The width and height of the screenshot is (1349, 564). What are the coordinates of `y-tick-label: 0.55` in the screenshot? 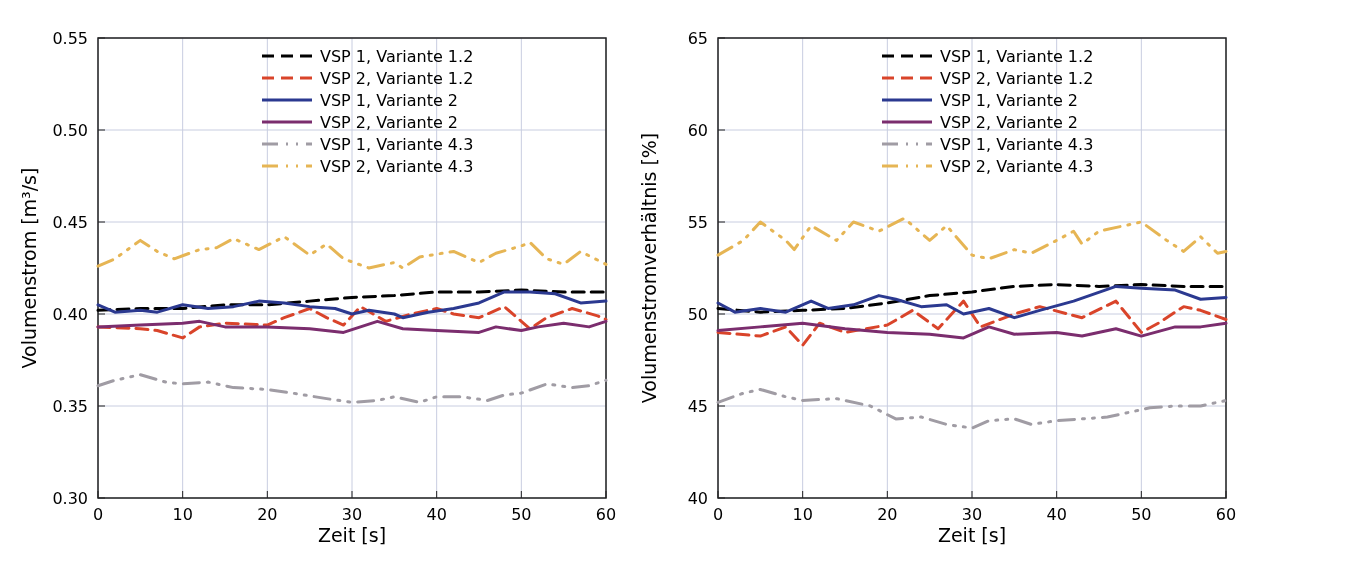 It's located at (70, 38).